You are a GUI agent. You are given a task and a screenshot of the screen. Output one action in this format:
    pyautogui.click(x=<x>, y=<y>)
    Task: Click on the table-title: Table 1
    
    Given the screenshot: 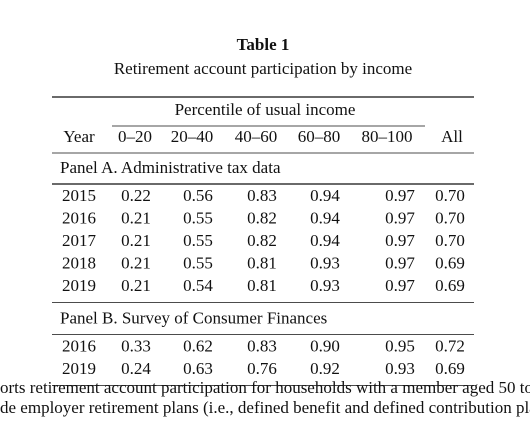 What is the action you would take?
    pyautogui.click(x=263, y=44)
    